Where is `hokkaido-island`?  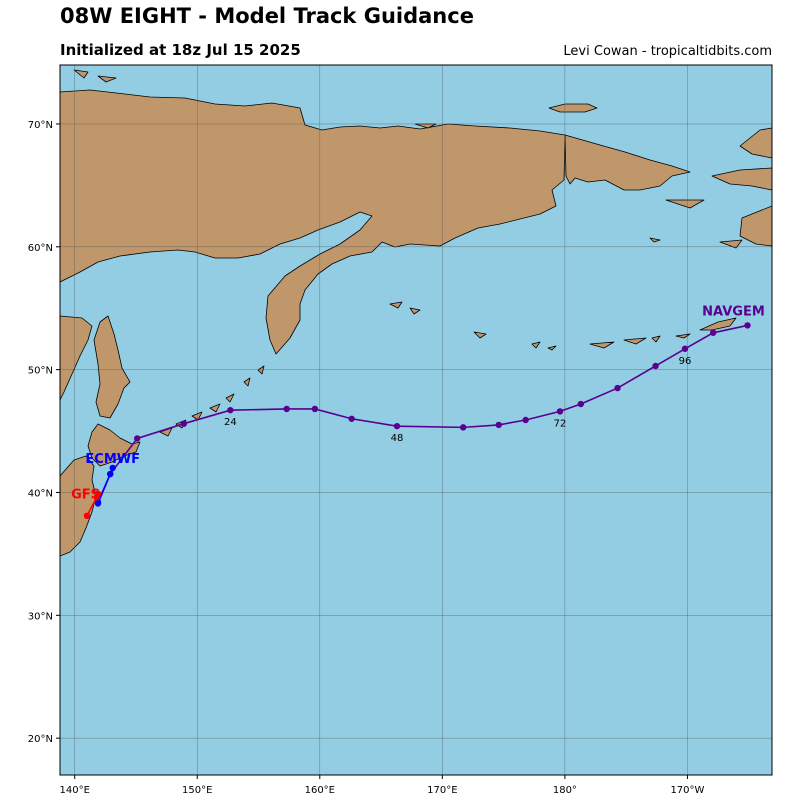
hokkaido-island is located at coordinates (114, 445).